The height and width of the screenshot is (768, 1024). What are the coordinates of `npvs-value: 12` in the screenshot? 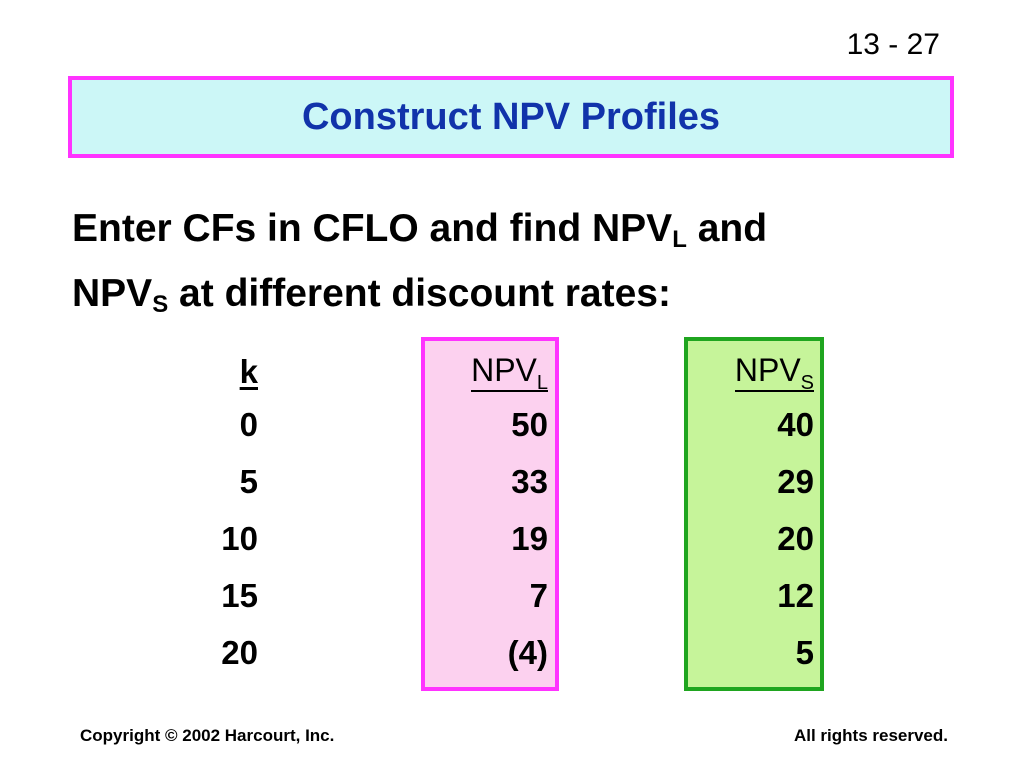 It's located at (795, 595).